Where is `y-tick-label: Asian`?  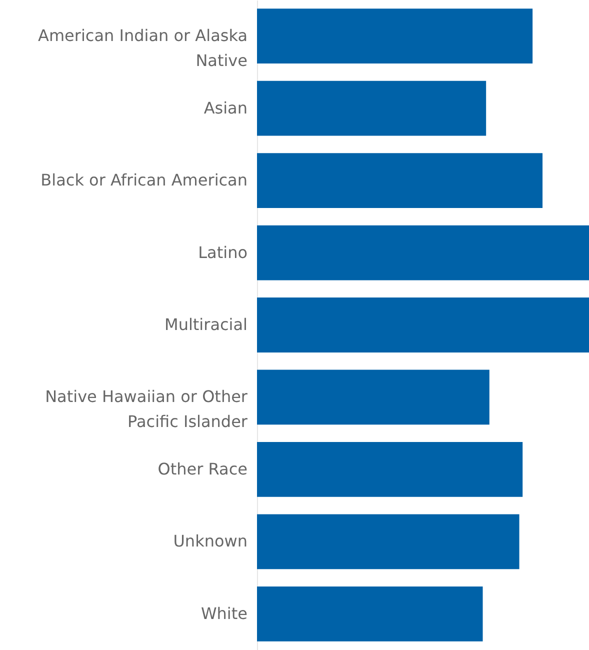 y-tick-label: Asian is located at coordinates (226, 108).